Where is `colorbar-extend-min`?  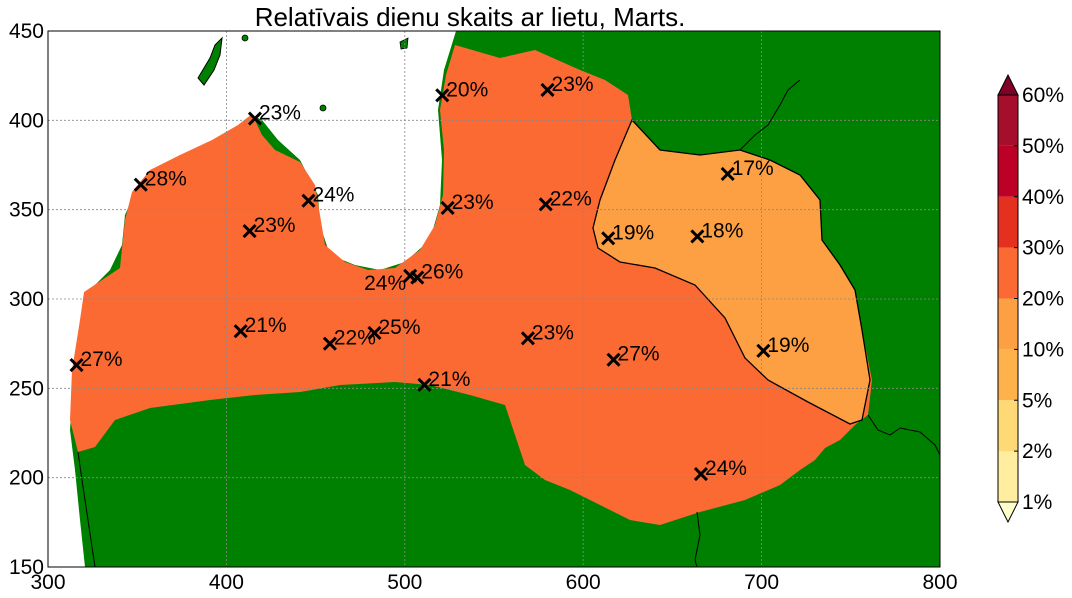 colorbar-extend-min is located at coordinates (1008, 512).